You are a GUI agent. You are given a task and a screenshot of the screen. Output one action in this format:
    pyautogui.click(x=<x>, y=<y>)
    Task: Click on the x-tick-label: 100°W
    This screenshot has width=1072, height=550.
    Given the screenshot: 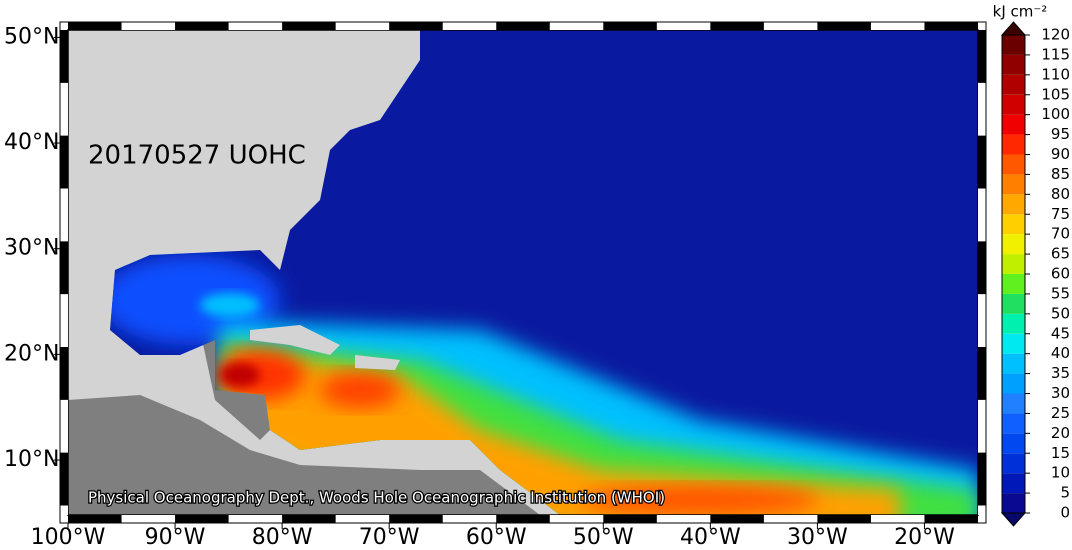 What is the action you would take?
    pyautogui.click(x=68, y=537)
    